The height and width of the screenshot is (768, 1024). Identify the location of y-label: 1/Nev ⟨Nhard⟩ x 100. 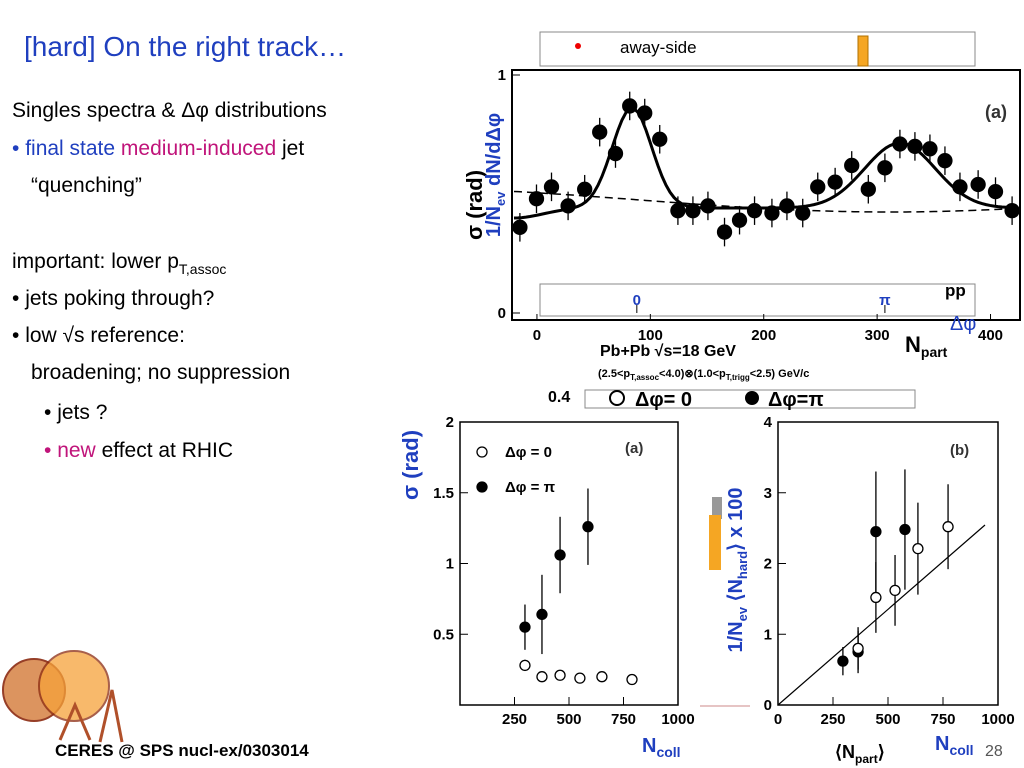
(737, 570).